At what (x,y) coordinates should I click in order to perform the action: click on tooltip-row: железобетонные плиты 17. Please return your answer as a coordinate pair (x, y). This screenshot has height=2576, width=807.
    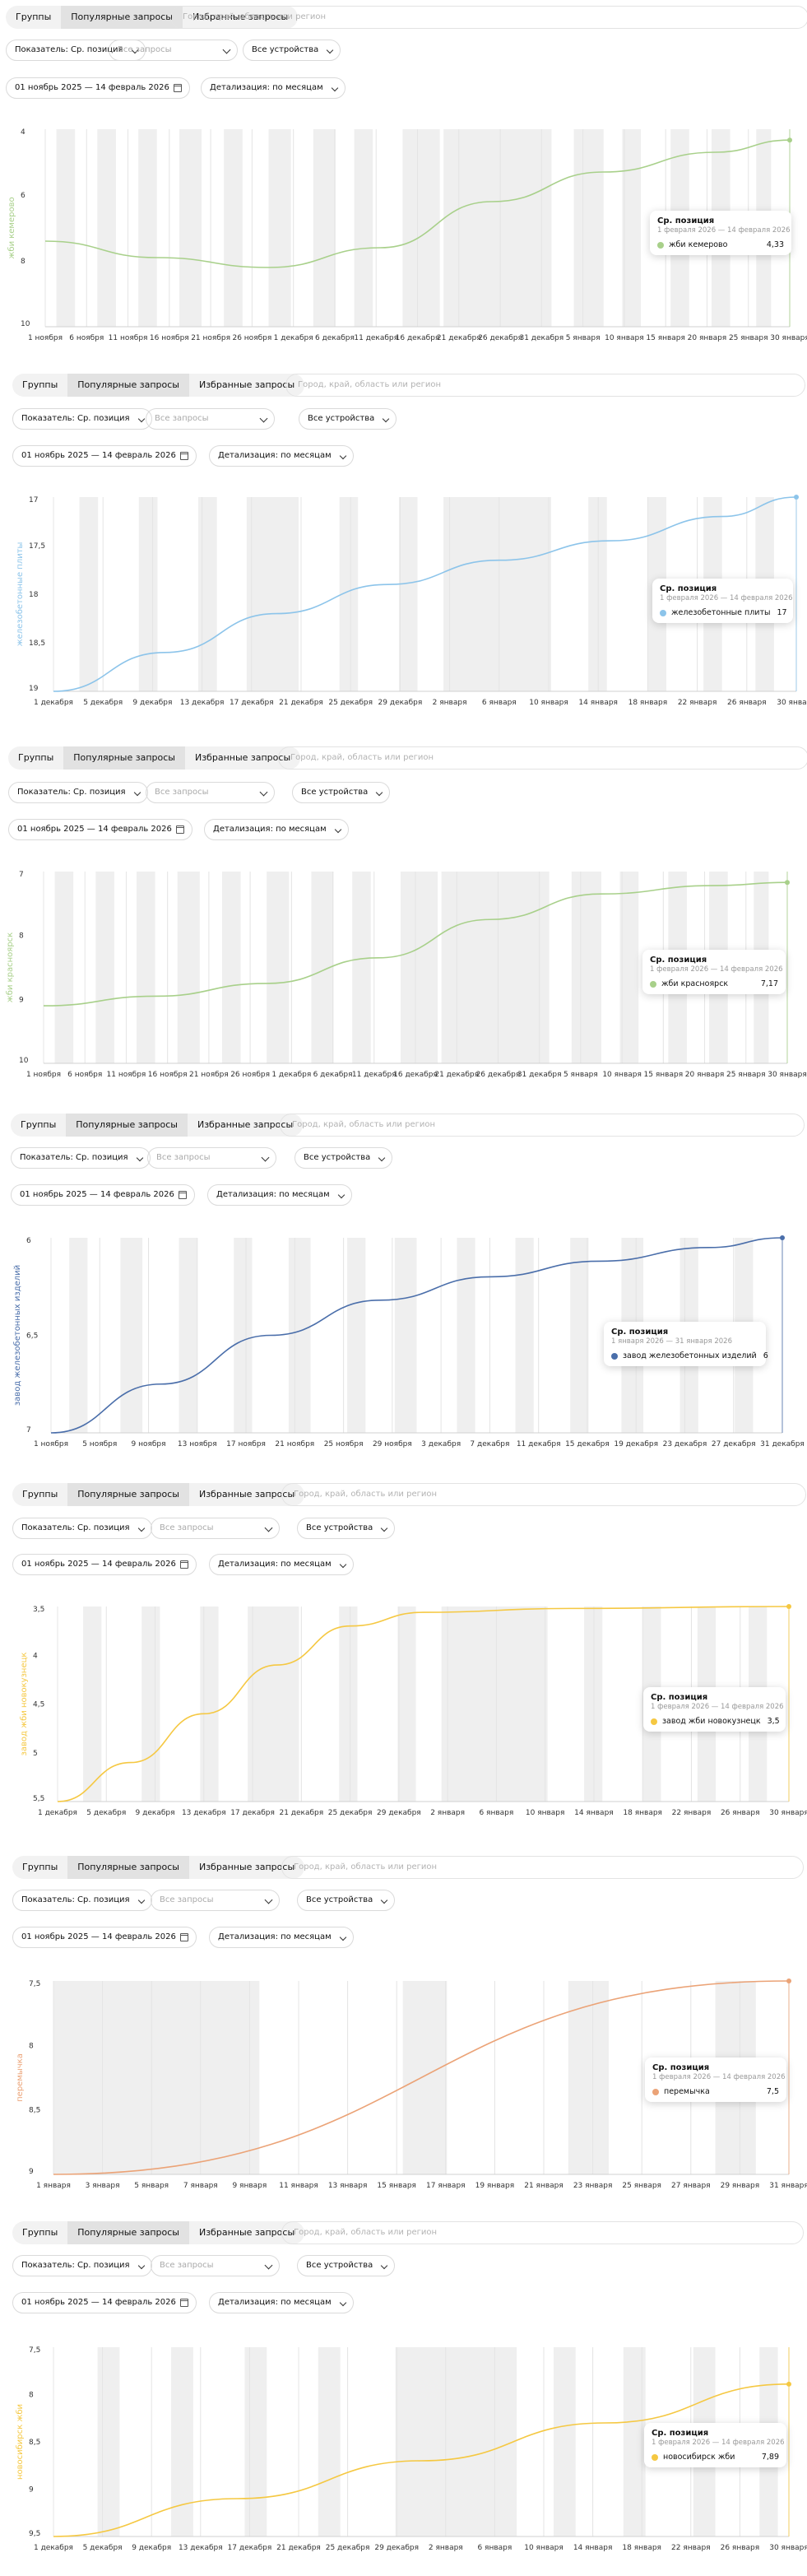
    Looking at the image, I should click on (723, 612).